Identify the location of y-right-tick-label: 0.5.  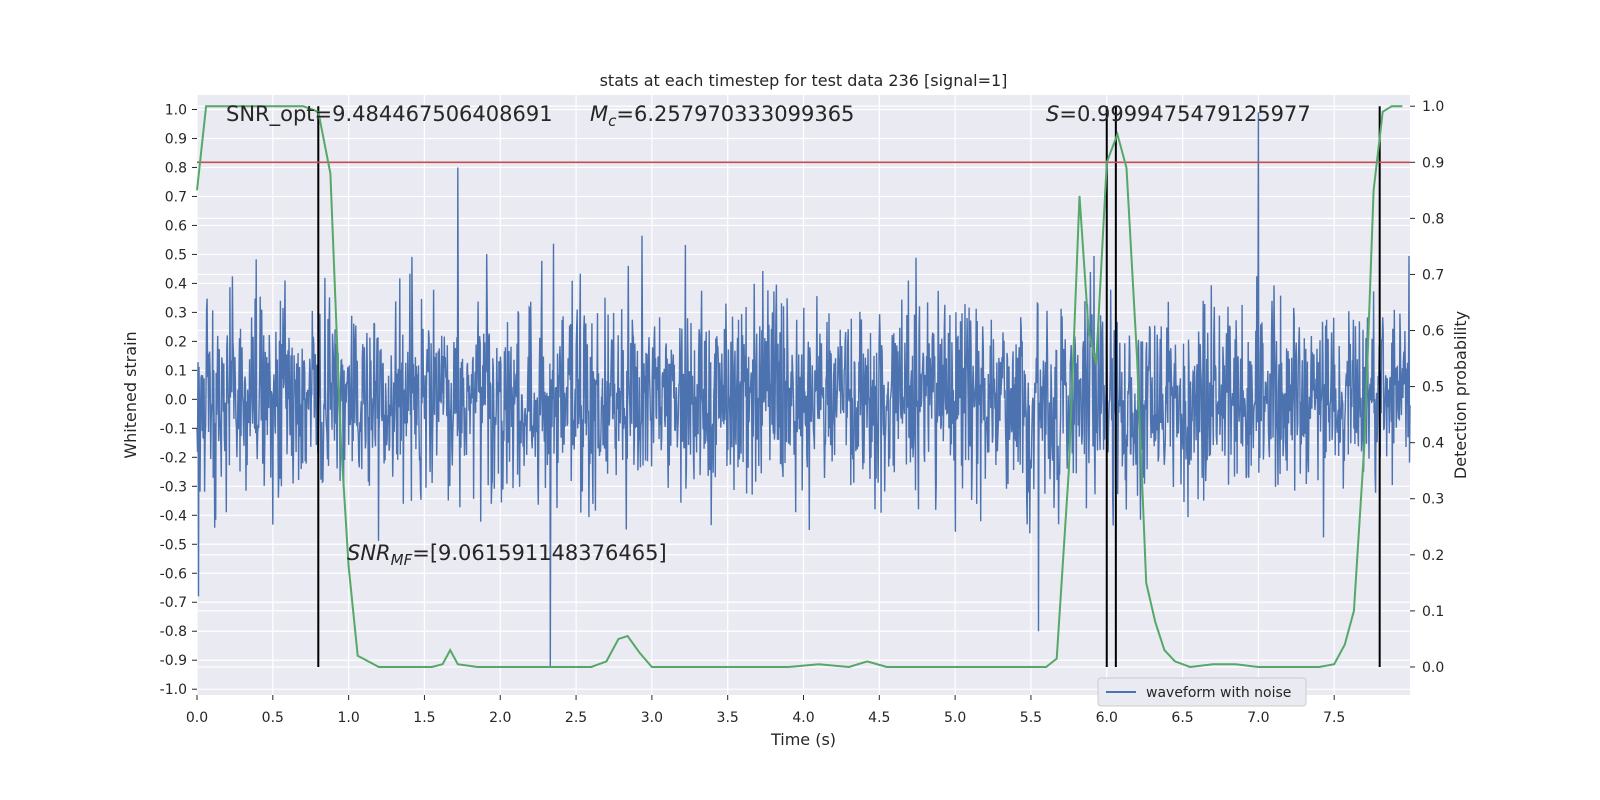
(1433, 388).